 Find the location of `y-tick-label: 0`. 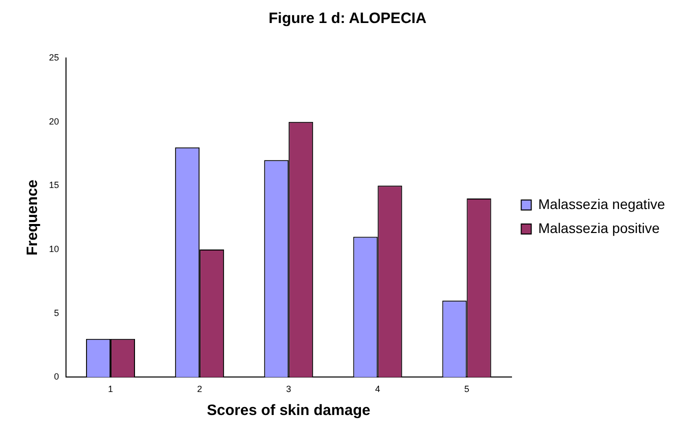

y-tick-label: 0 is located at coordinates (57, 377).